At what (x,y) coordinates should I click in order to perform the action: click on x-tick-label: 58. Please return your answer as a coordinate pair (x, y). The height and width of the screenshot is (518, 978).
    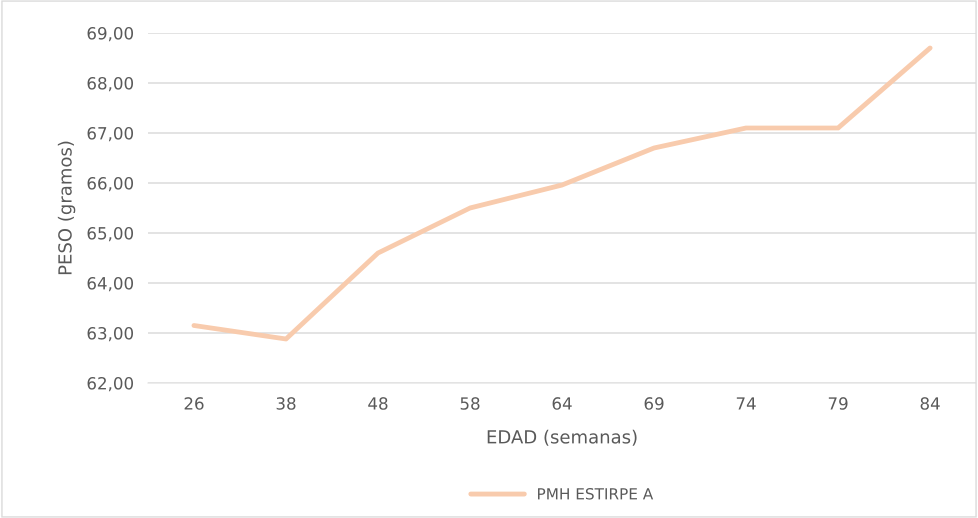
    Looking at the image, I should click on (470, 403).